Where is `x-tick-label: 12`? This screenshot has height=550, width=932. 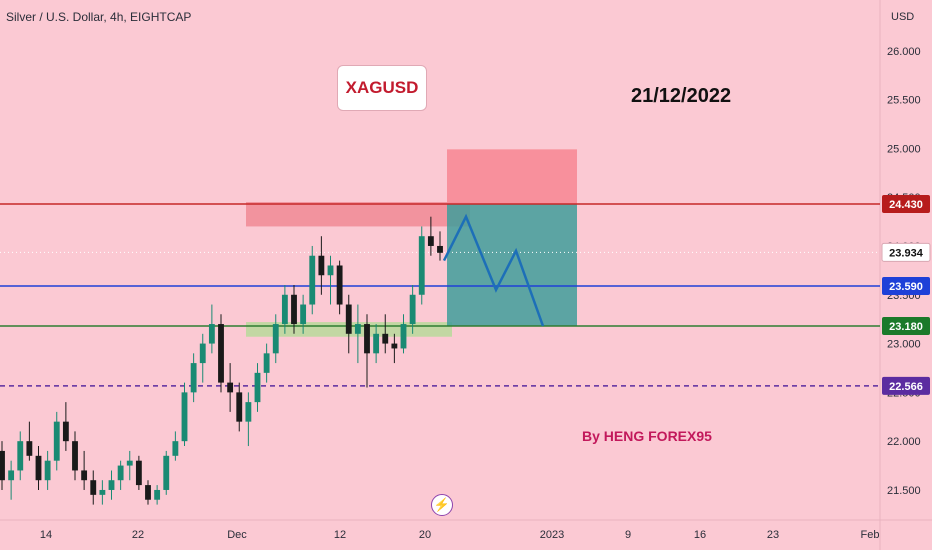
x-tick-label: 12 is located at coordinates (340, 535).